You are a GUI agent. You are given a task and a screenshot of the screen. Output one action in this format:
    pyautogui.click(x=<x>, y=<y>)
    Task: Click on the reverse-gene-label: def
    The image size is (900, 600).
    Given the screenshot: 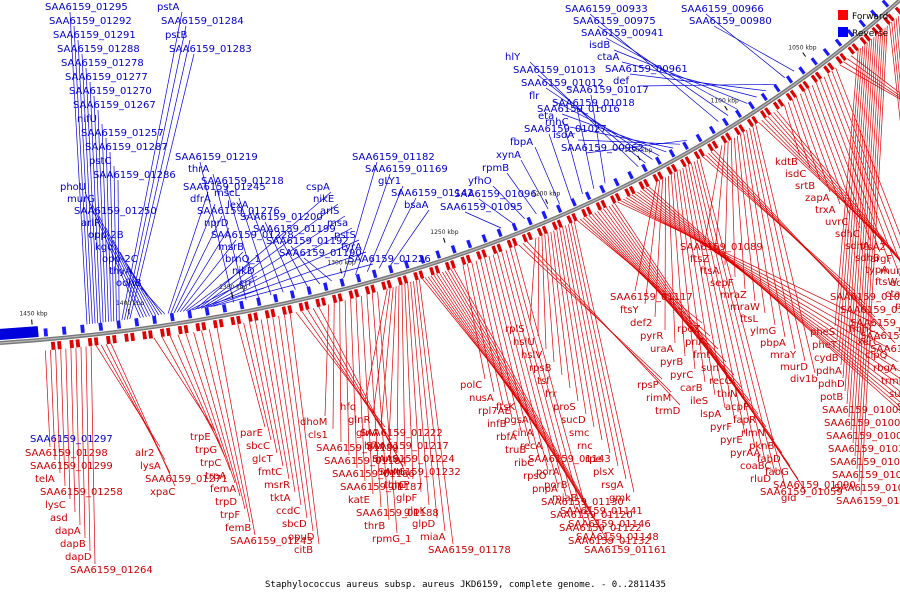 What is the action you would take?
    pyautogui.click(x=621, y=81)
    